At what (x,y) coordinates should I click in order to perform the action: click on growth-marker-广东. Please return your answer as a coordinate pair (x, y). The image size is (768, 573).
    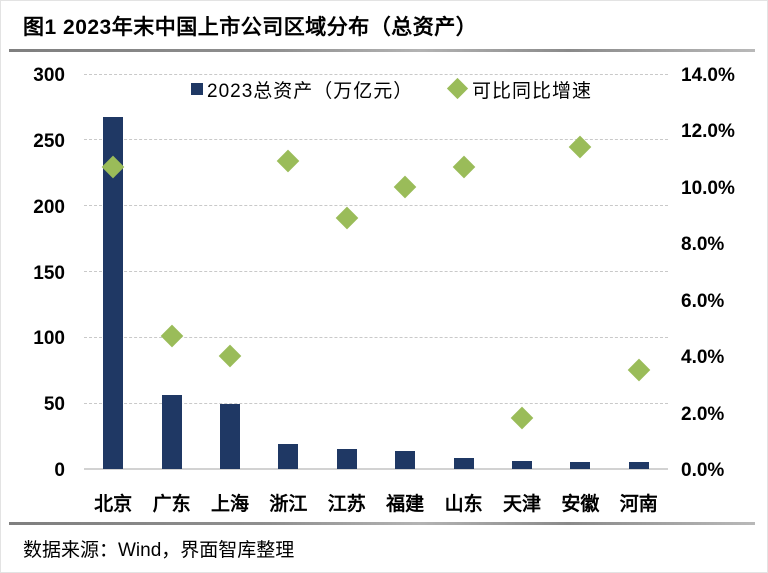
    Looking at the image, I should click on (171, 336).